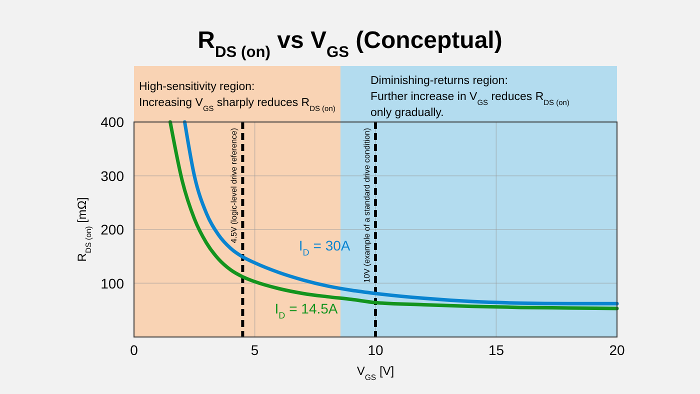 Image resolution: width=700 pixels, height=394 pixels. Describe the element at coordinates (254, 350) in the screenshot. I see `x-tick-label: 5` at that location.